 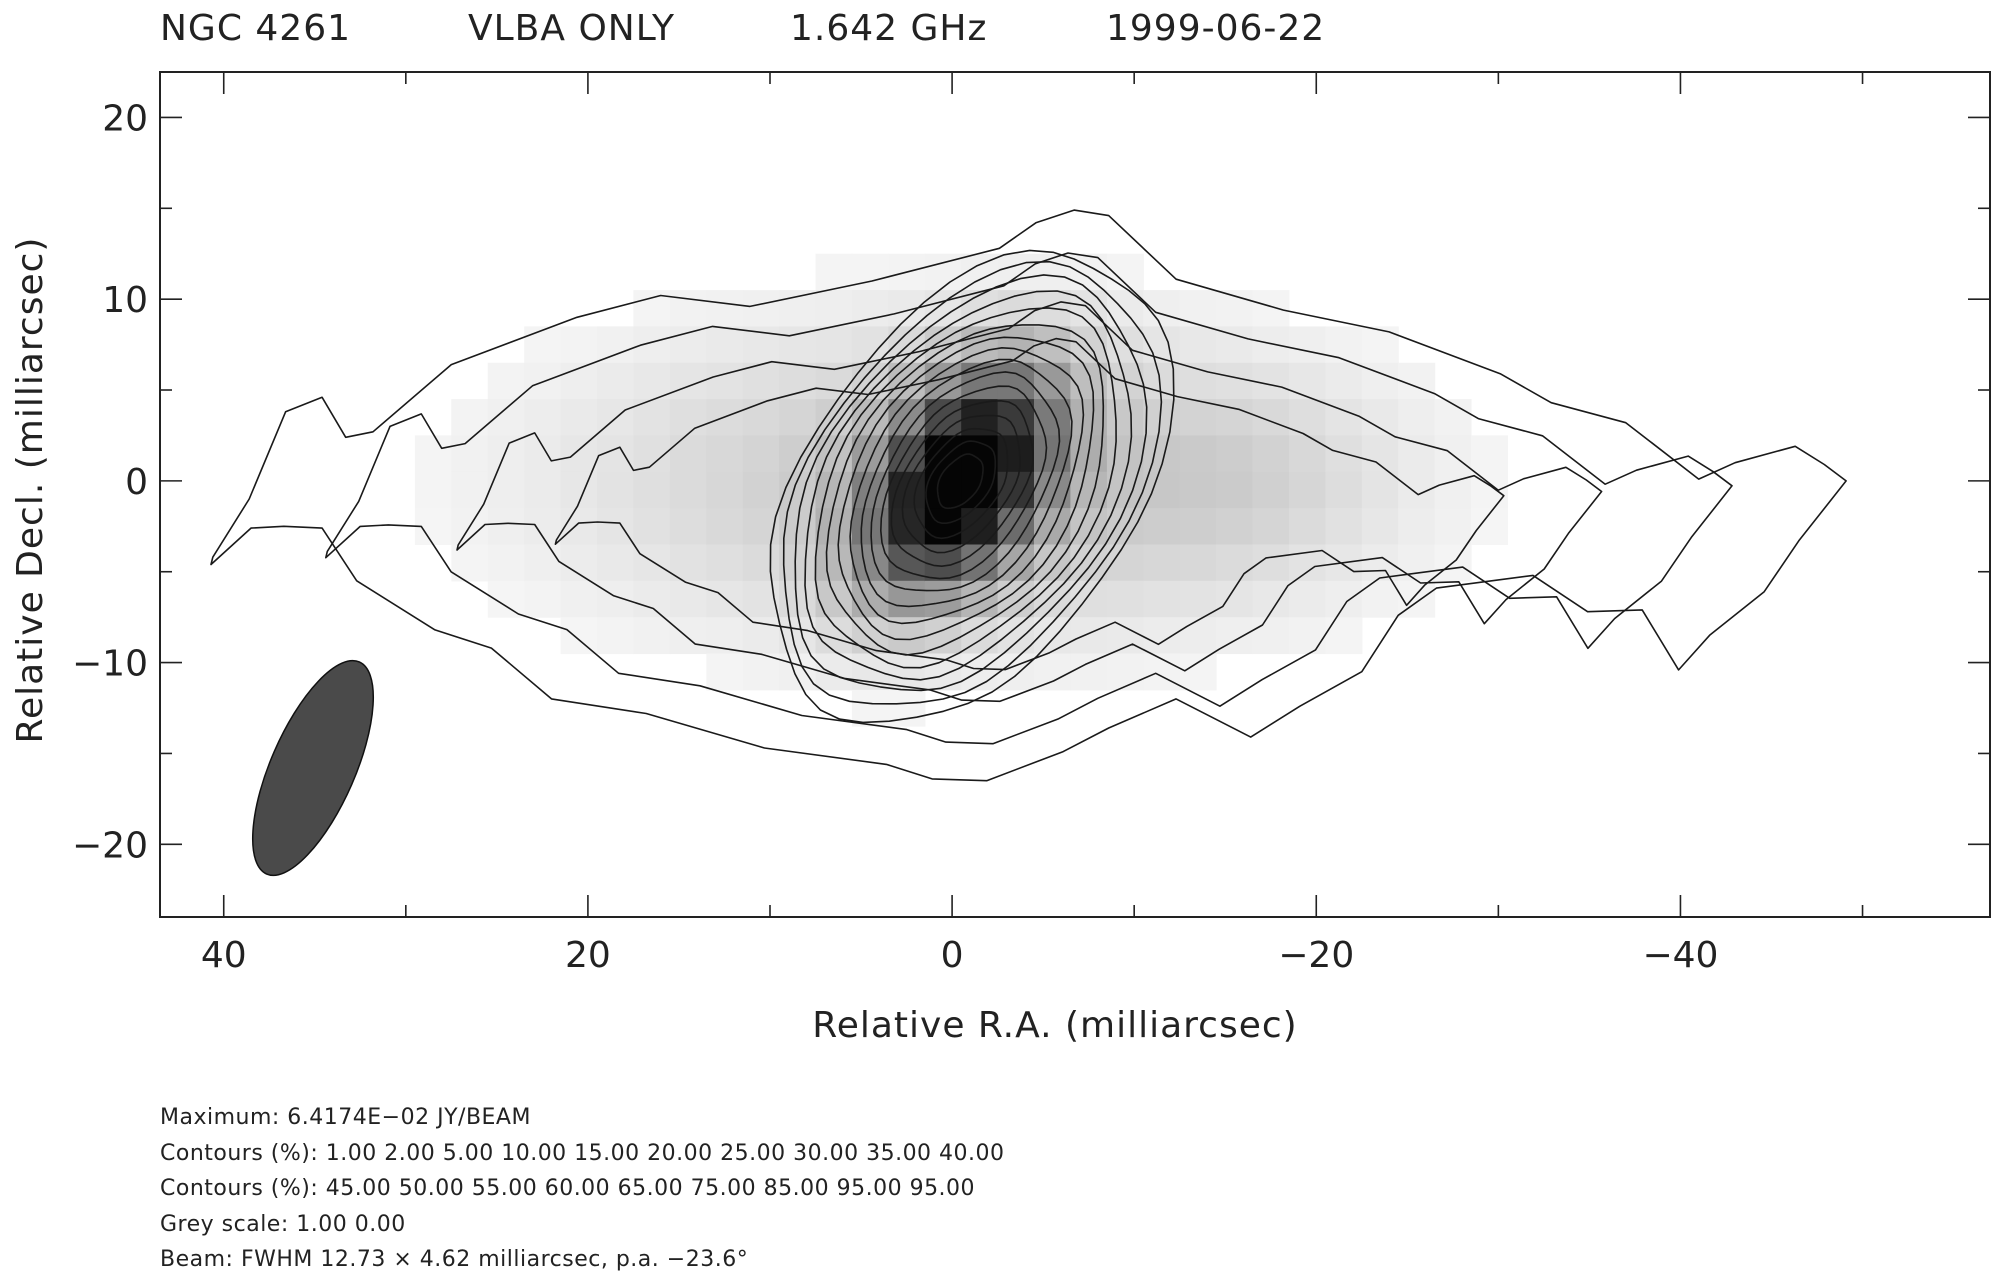 What do you see at coordinates (742, 28) in the screenshot?
I see `chart-header: NGC 4261 VLBA ONLY 1.642 GHz 1999-06-22` at bounding box center [742, 28].